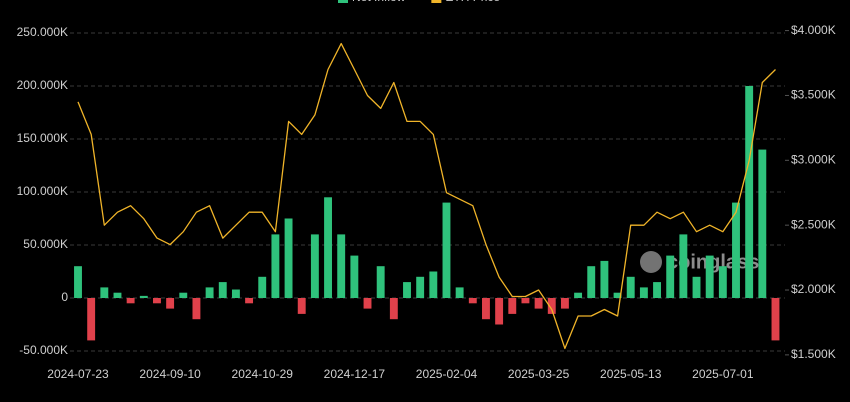 This screenshot has height=402, width=850. What do you see at coordinates (472, 2) in the screenshot?
I see `legend-label: ETH Price` at bounding box center [472, 2].